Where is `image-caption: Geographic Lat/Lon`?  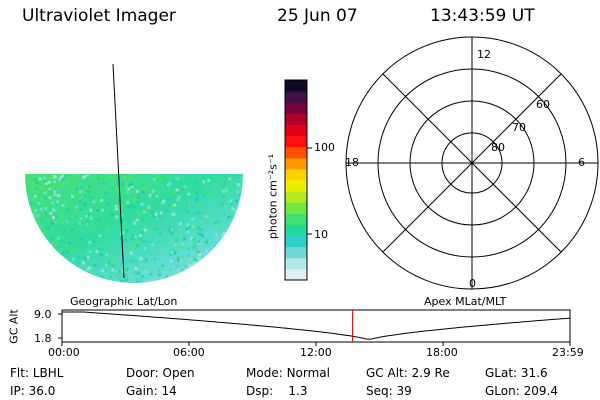
image-caption: Geographic Lat/Lon is located at coordinates (124, 301).